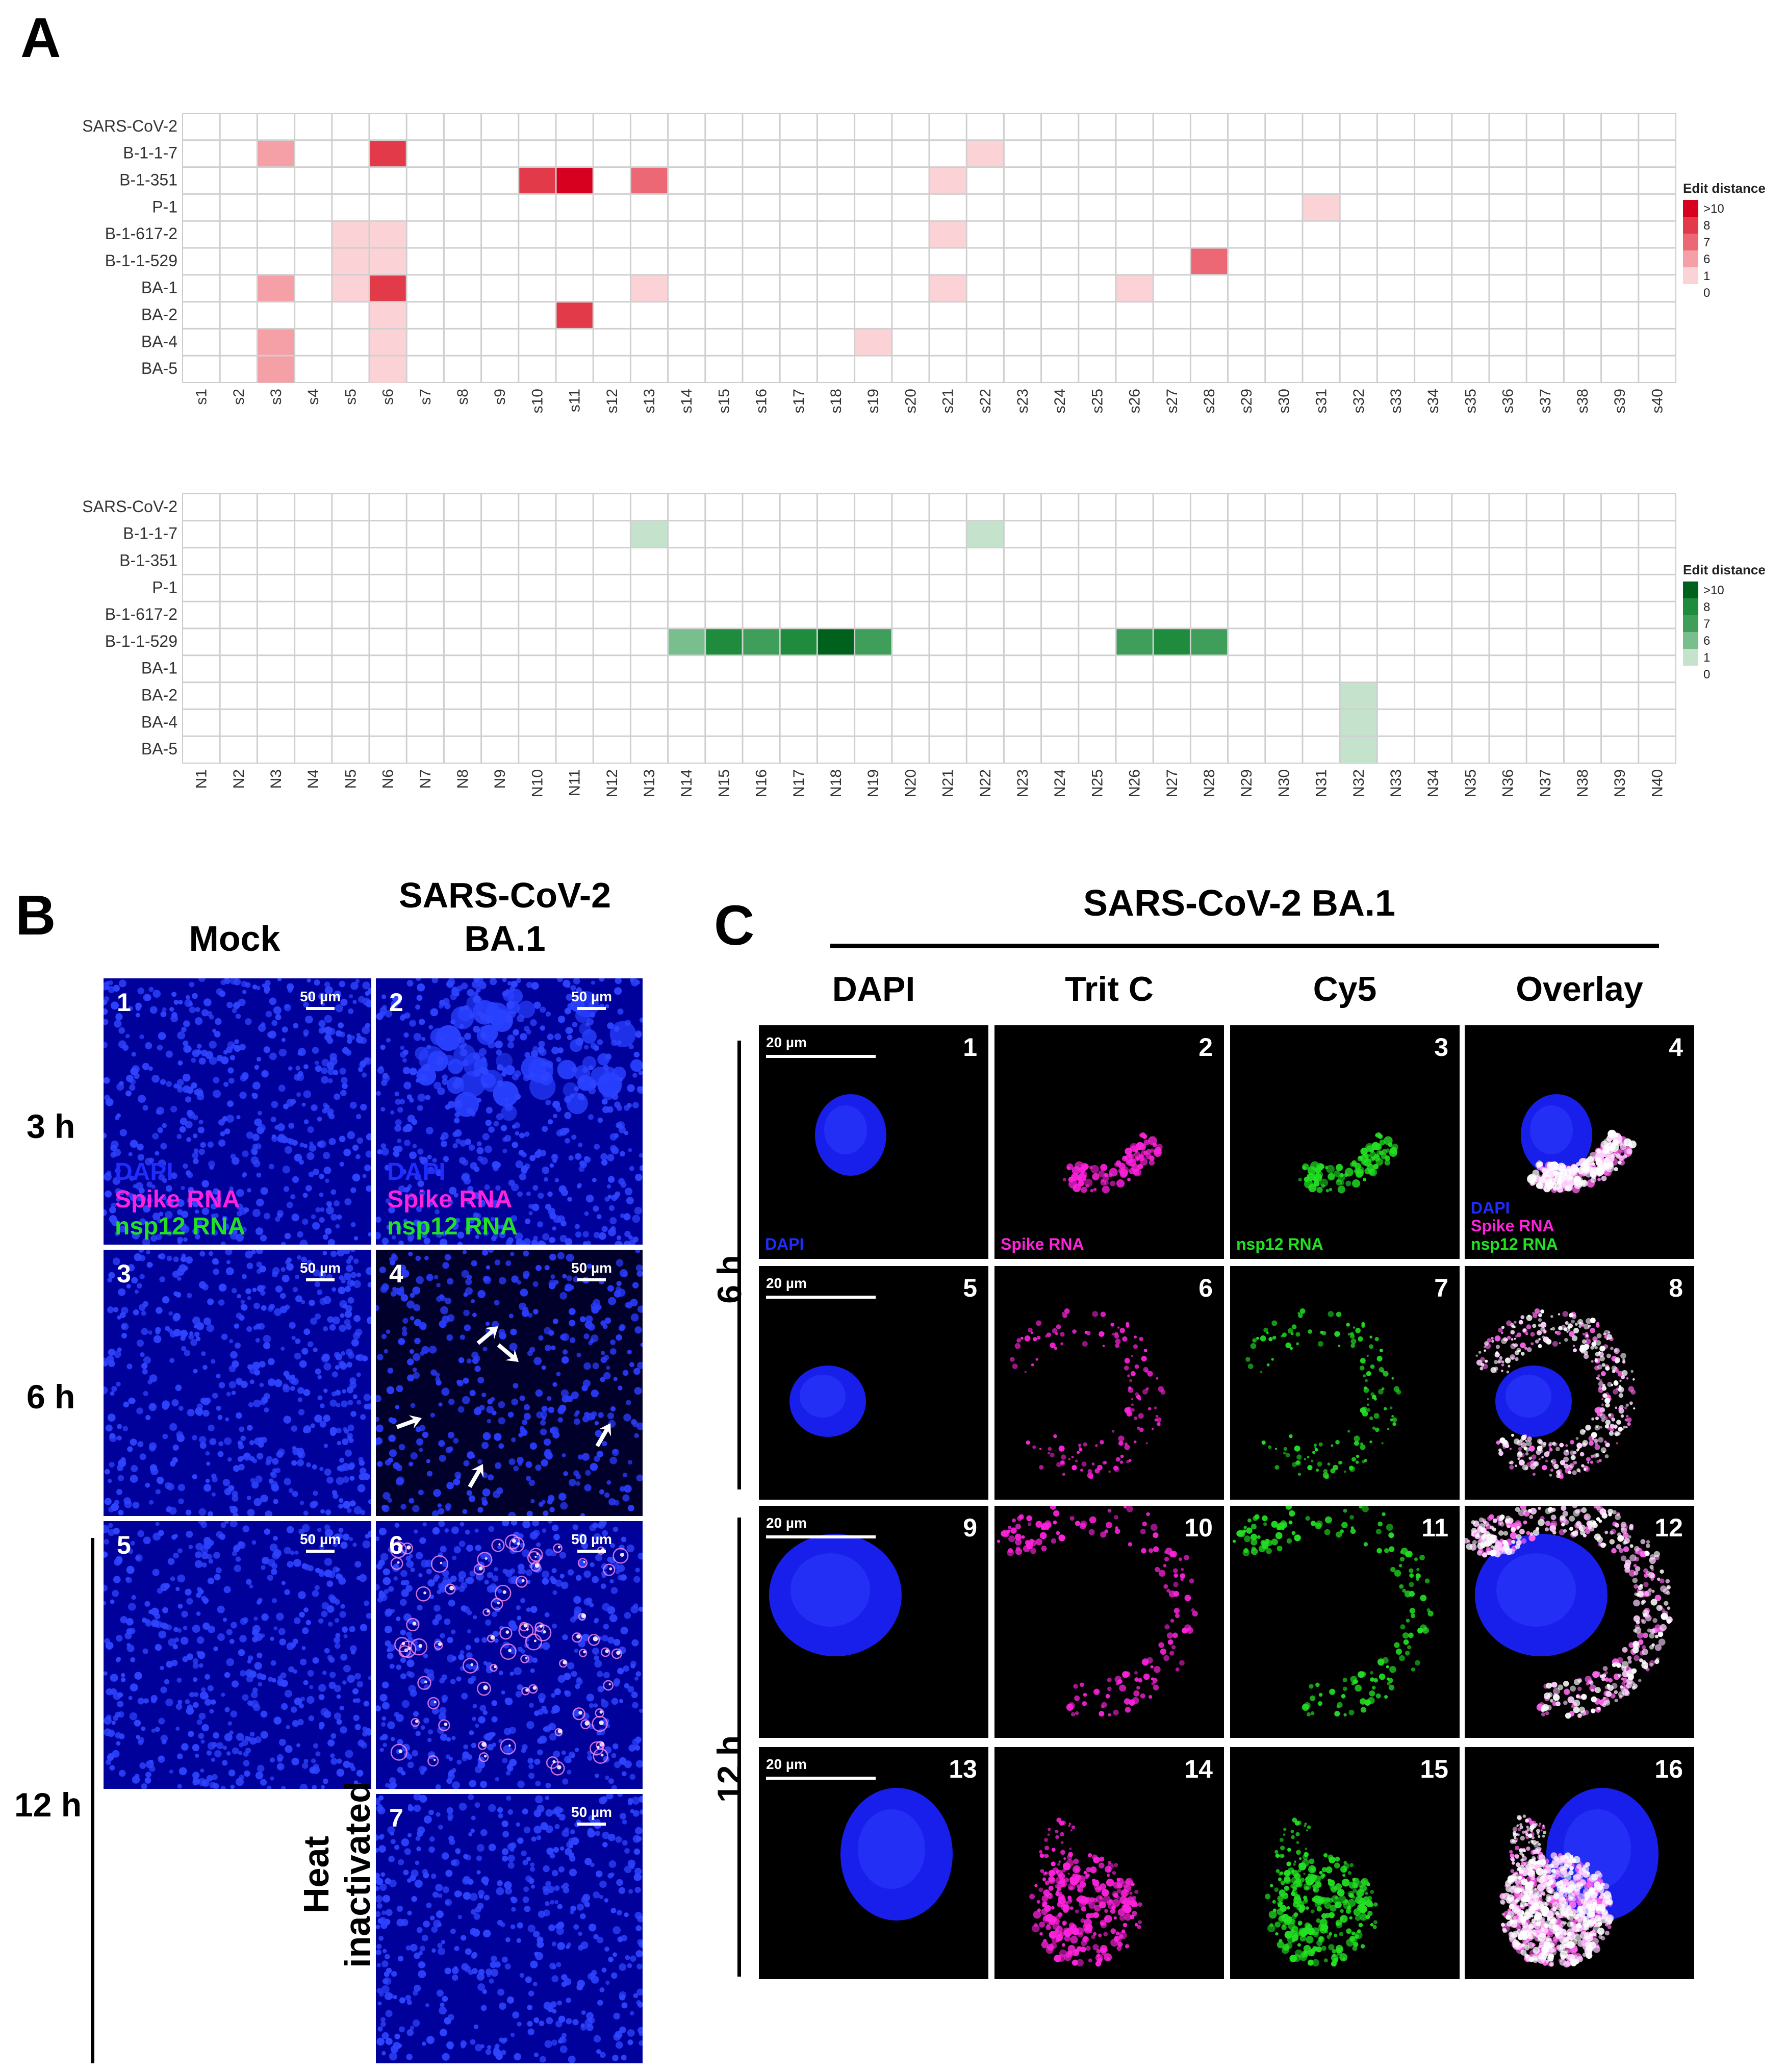 Image resolution: width=1786 pixels, height=2072 pixels. Describe the element at coordinates (388, 779) in the screenshot. I see `col-label: N6` at that location.